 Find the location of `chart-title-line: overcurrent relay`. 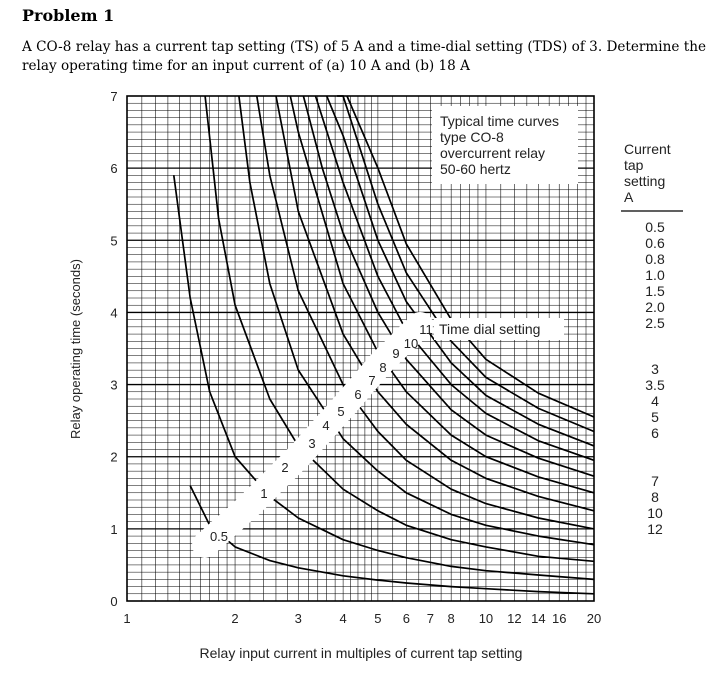

chart-title-line: overcurrent relay is located at coordinates (492, 153).